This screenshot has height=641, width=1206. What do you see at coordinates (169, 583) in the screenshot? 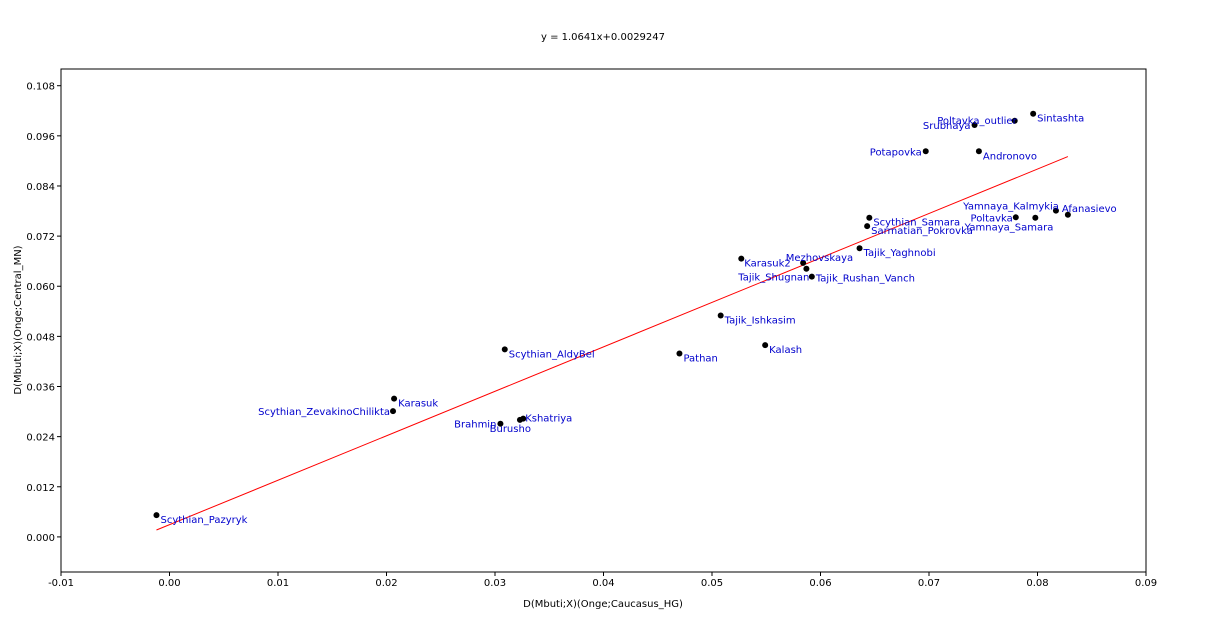
I see `x-tick-label: 0.00` at bounding box center [169, 583].